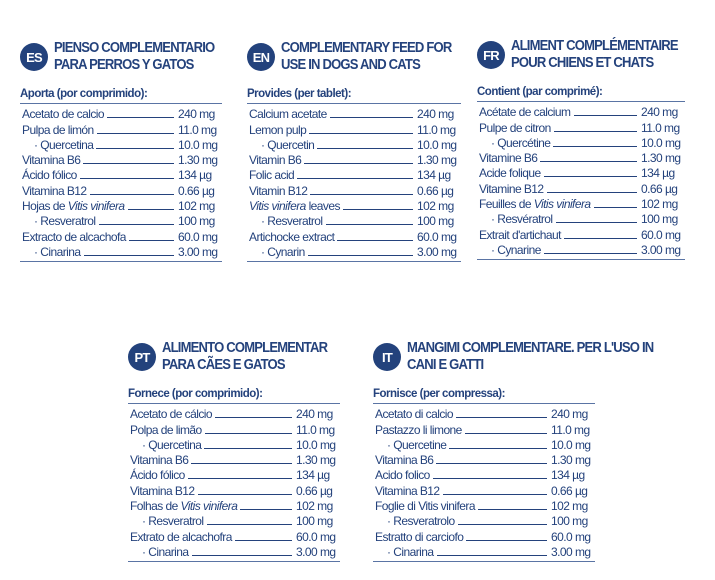 The image size is (715, 580). I want to click on table-row: Acetato de cálcio 240 mg, so click(235, 413).